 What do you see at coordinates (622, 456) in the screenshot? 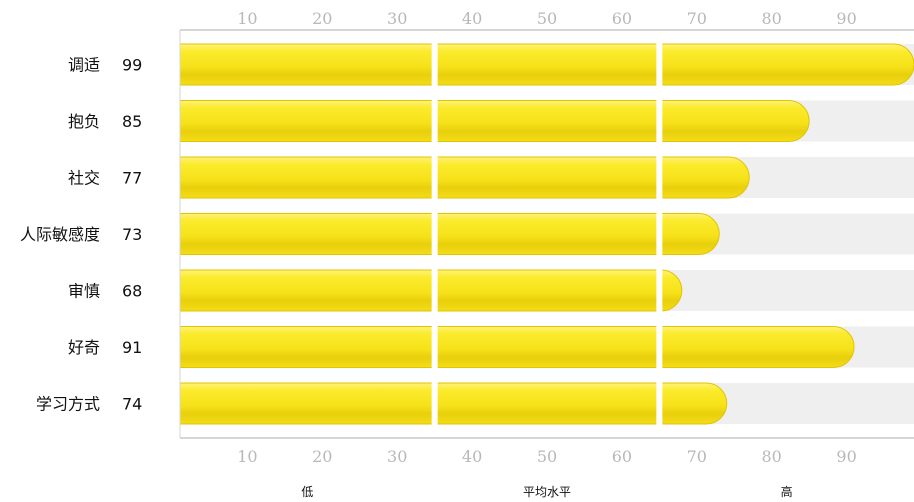
I see `tick-label-bottom: 60` at bounding box center [622, 456].